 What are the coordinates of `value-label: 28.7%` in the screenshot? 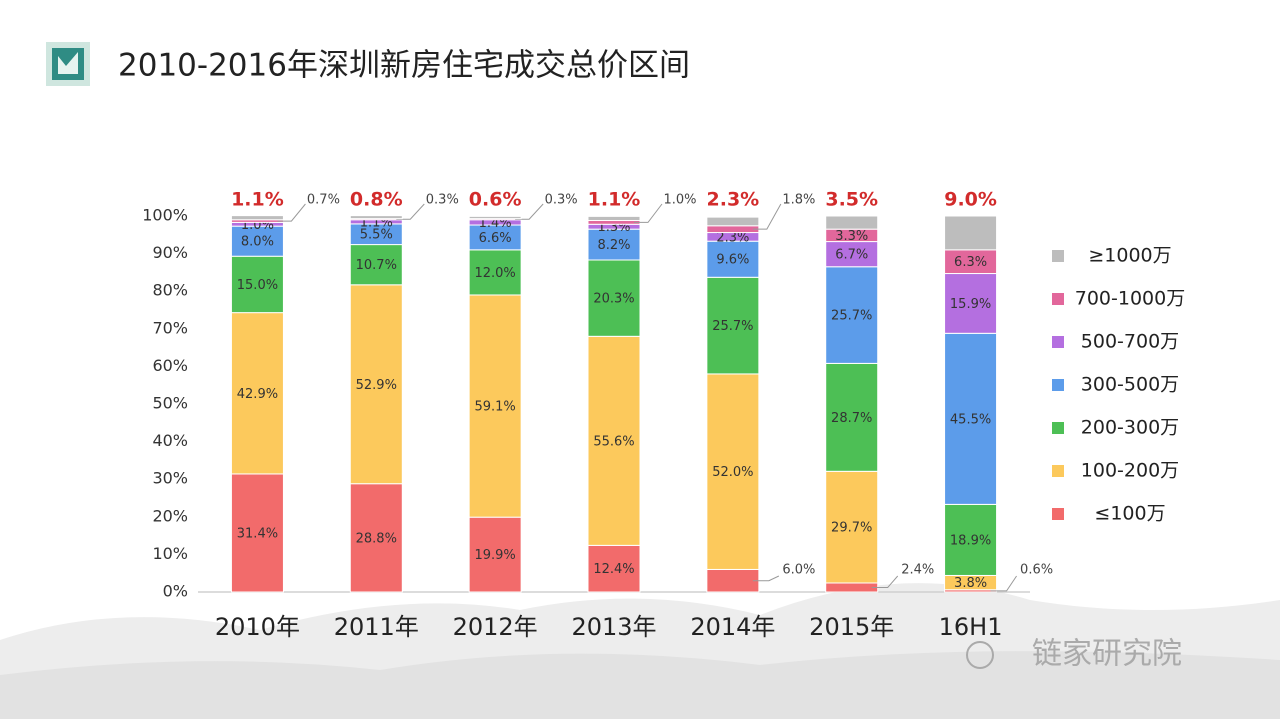 It's located at (851, 418).